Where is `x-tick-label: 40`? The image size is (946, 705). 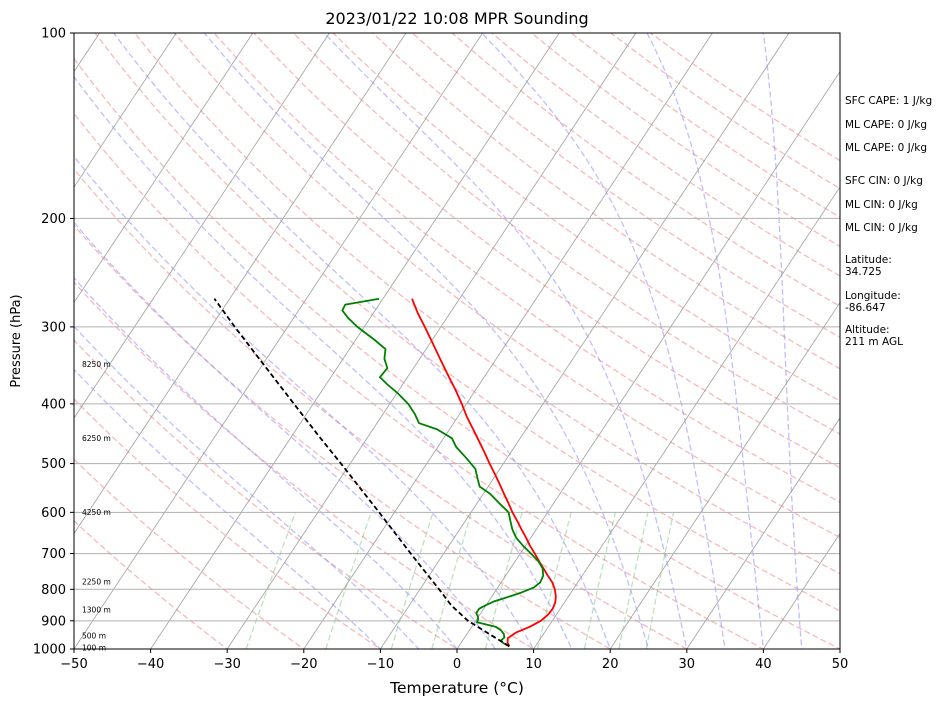
x-tick-label: 40 is located at coordinates (763, 664).